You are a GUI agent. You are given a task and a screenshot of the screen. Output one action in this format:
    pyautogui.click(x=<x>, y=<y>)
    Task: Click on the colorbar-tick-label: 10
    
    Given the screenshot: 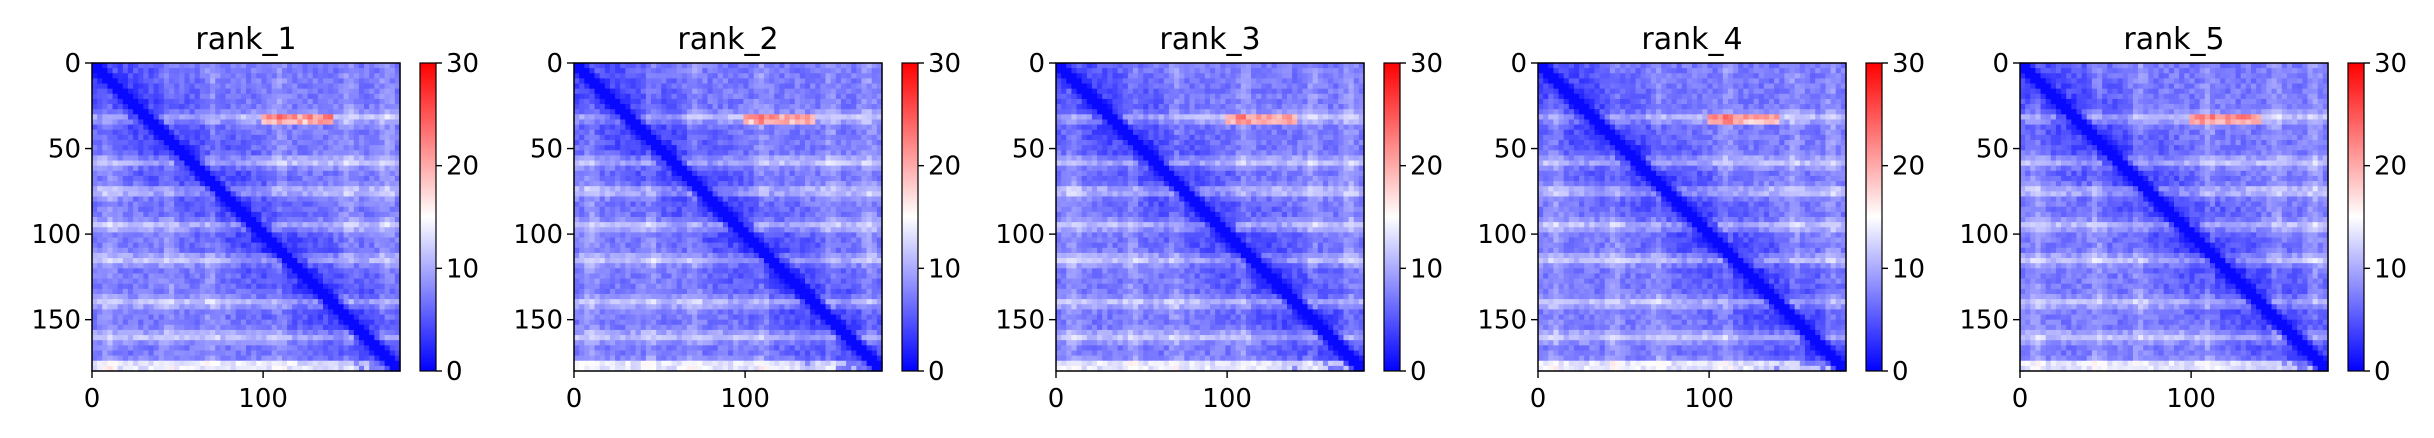 What is the action you would take?
    pyautogui.click(x=462, y=269)
    